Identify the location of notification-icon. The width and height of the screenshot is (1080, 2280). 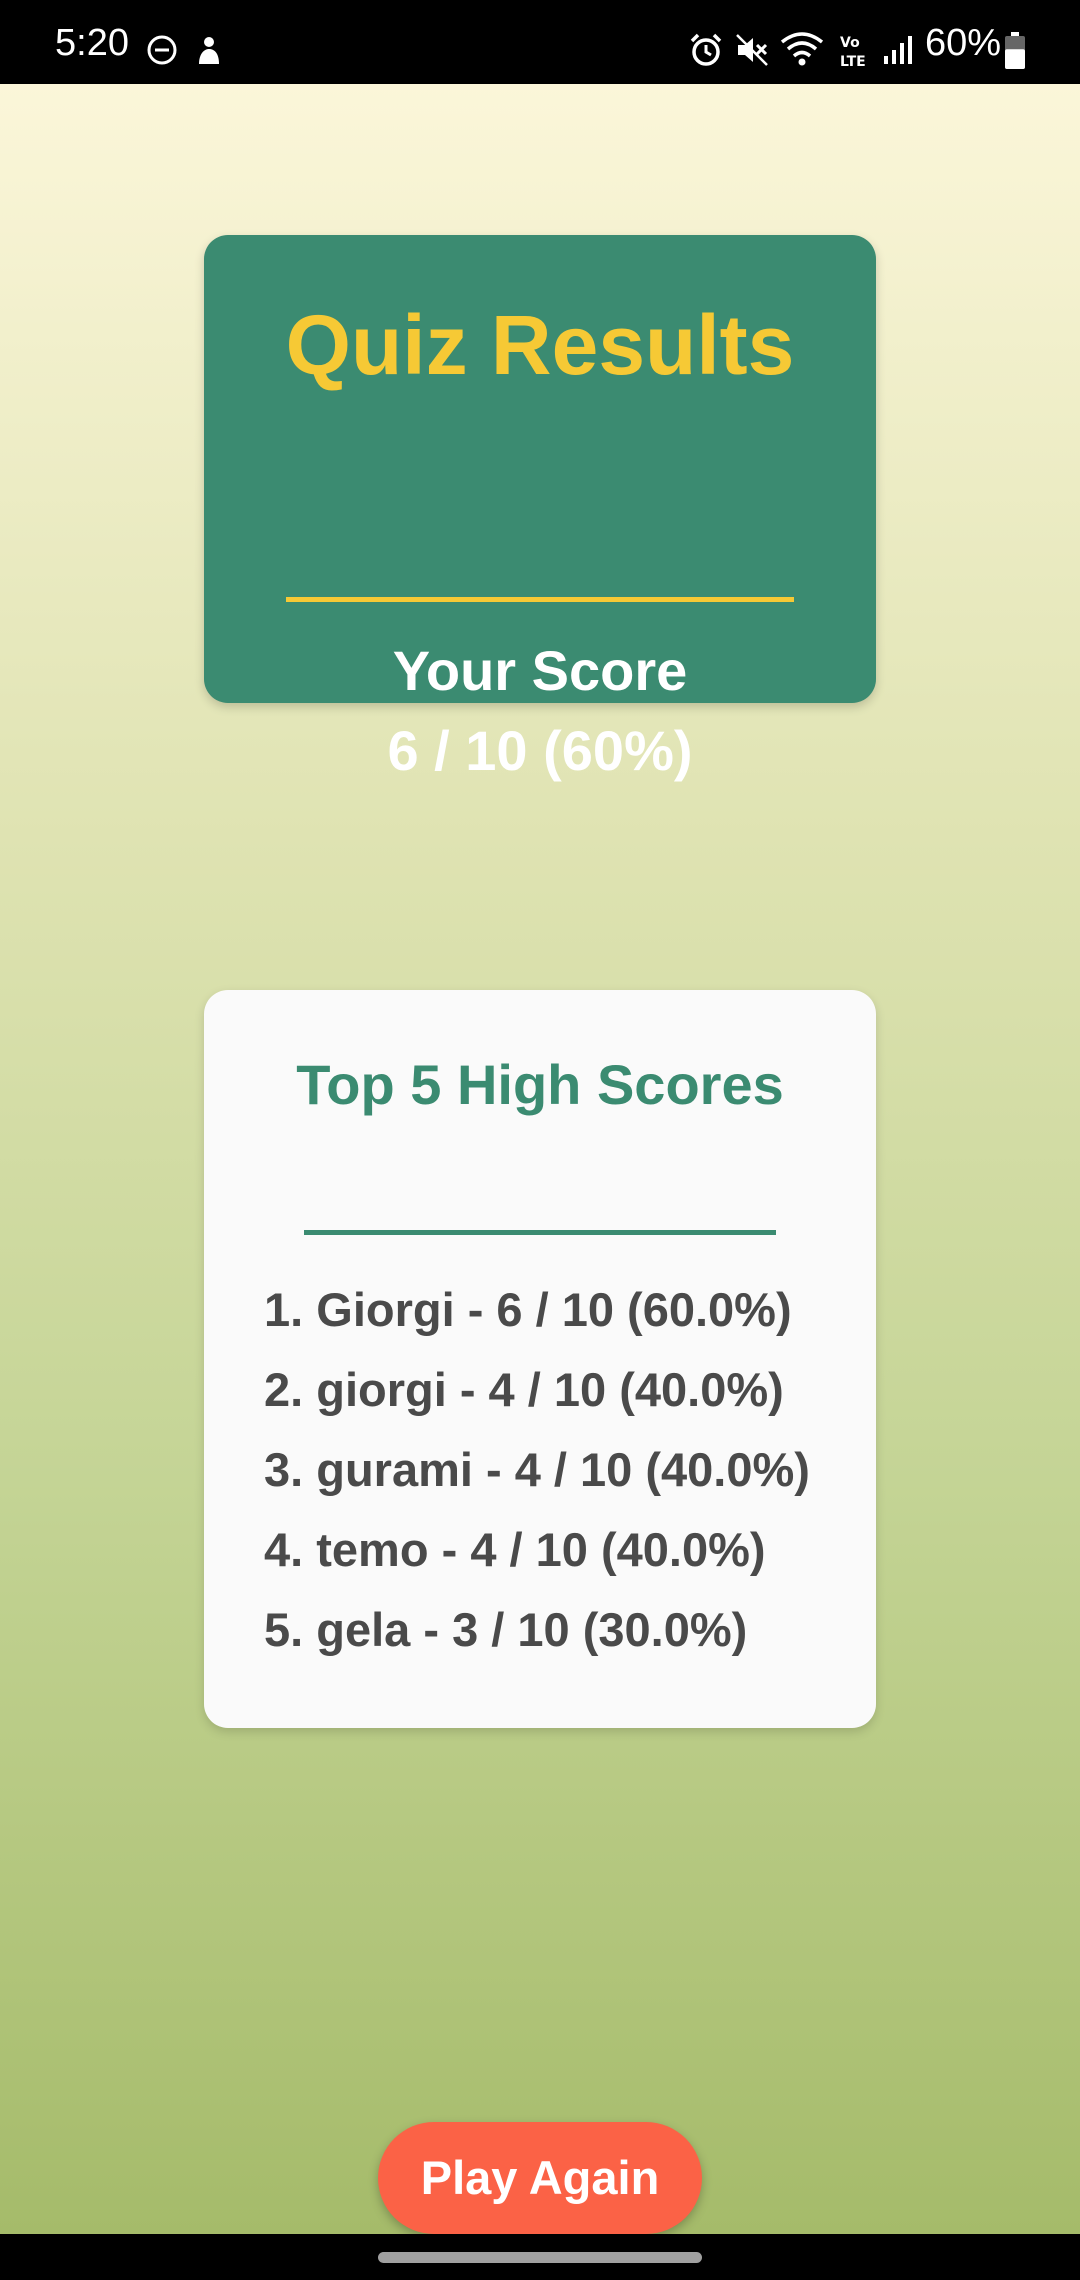
(209, 50).